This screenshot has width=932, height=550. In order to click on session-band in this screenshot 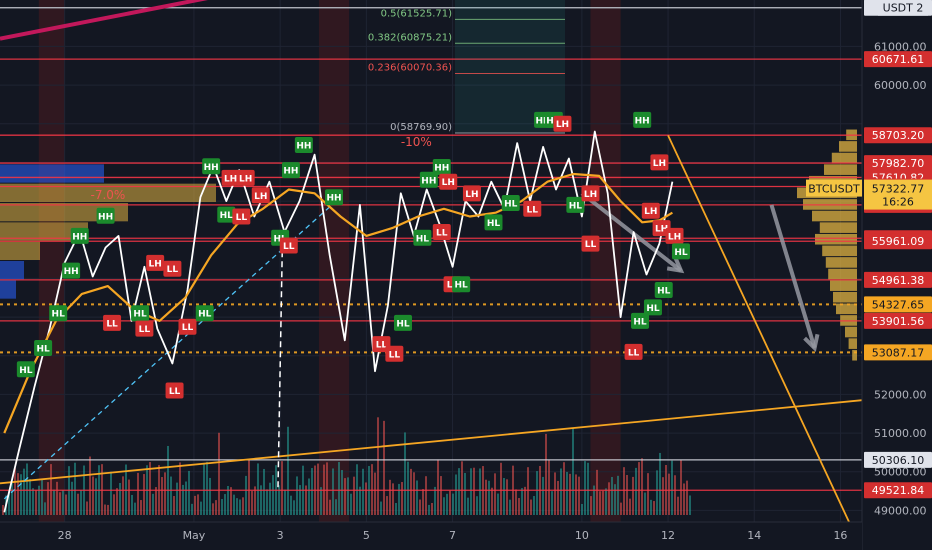, I will do `click(605, 261)`.